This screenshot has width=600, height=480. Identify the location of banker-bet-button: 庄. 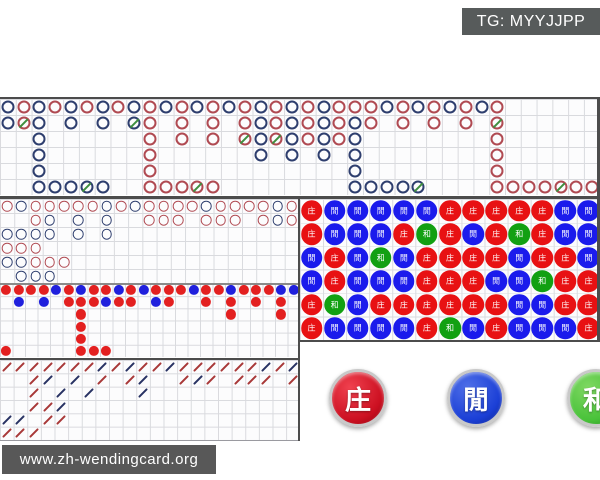
(358, 398).